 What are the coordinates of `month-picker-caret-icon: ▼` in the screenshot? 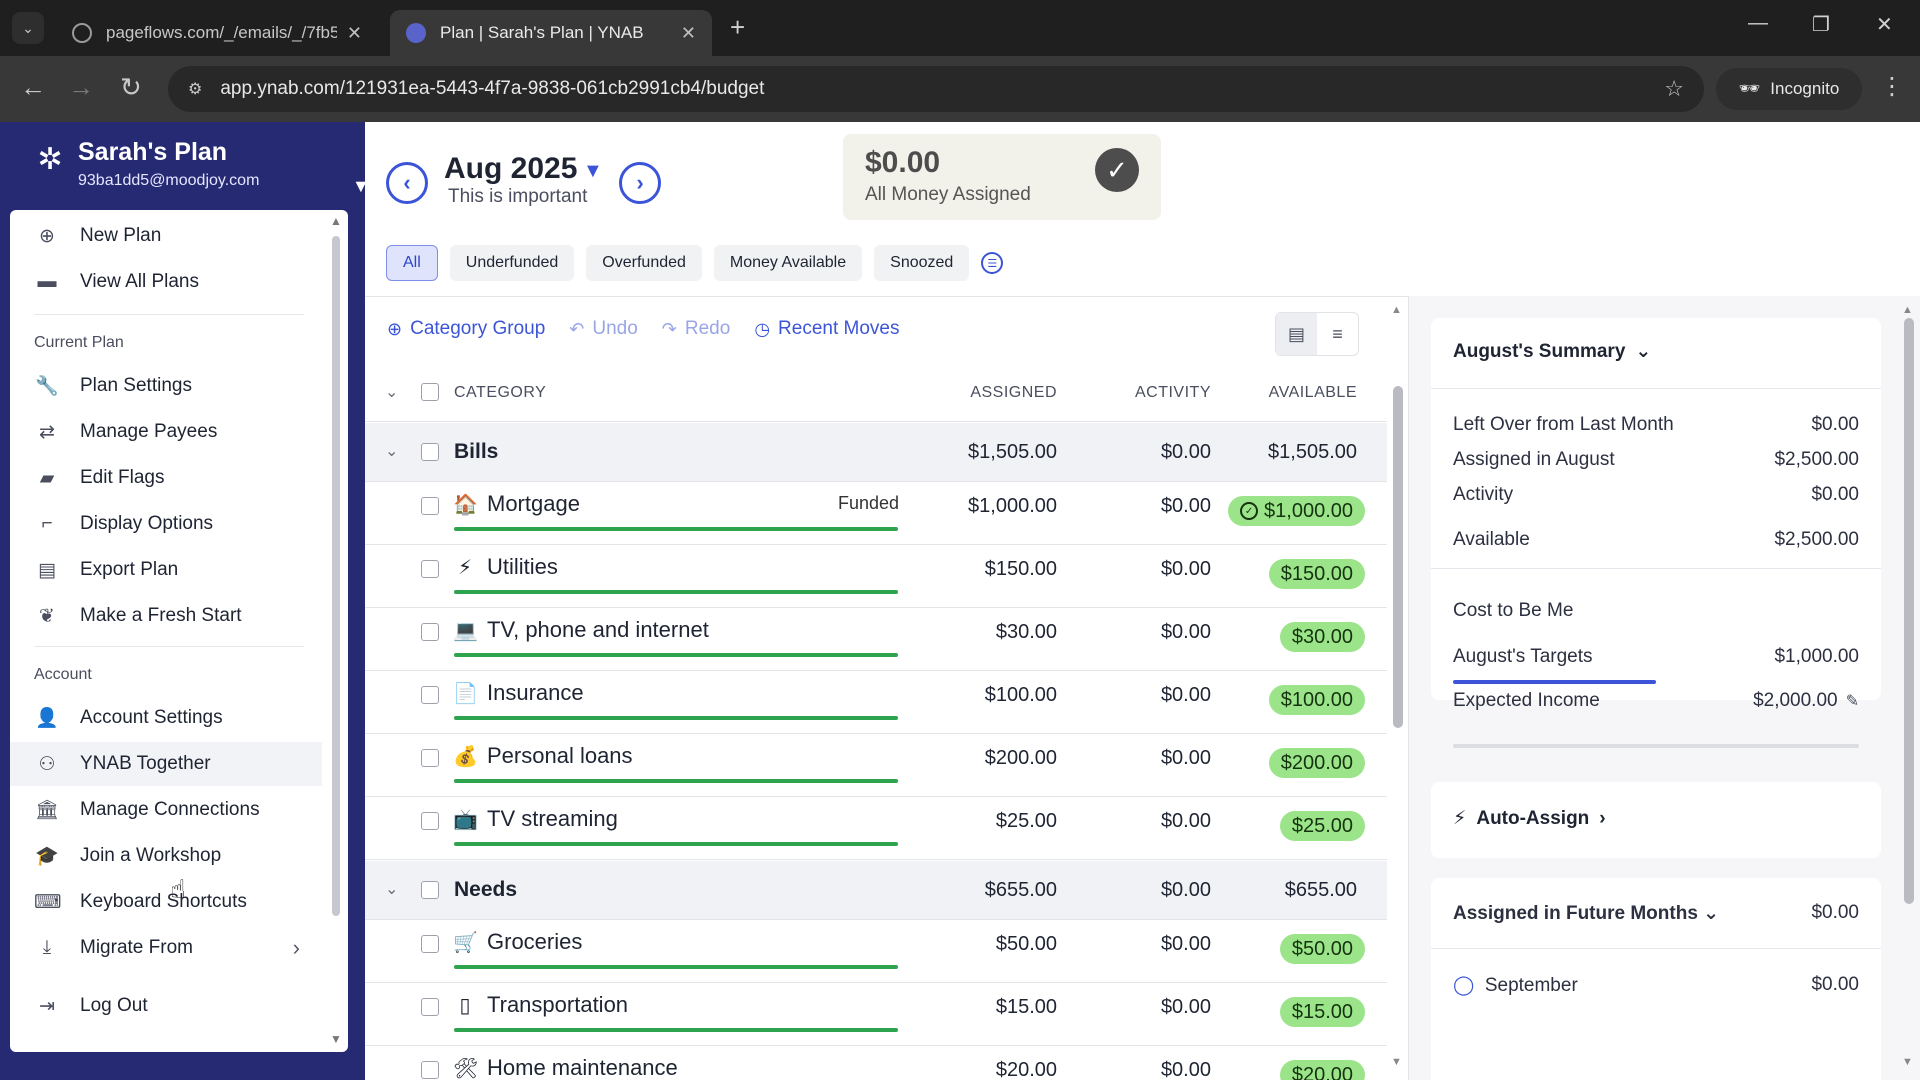 It's located at (593, 171).